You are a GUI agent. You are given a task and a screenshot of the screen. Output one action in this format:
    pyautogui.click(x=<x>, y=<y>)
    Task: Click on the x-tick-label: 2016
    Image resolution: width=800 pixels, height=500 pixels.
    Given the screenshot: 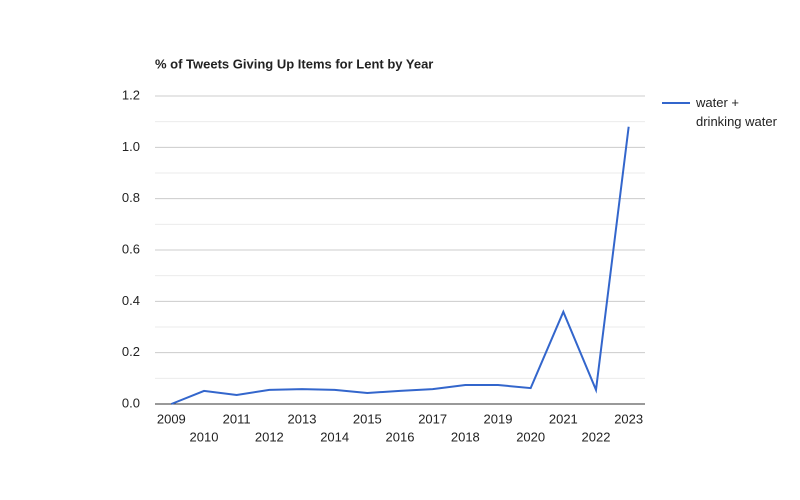 What is the action you would take?
    pyautogui.click(x=400, y=436)
    